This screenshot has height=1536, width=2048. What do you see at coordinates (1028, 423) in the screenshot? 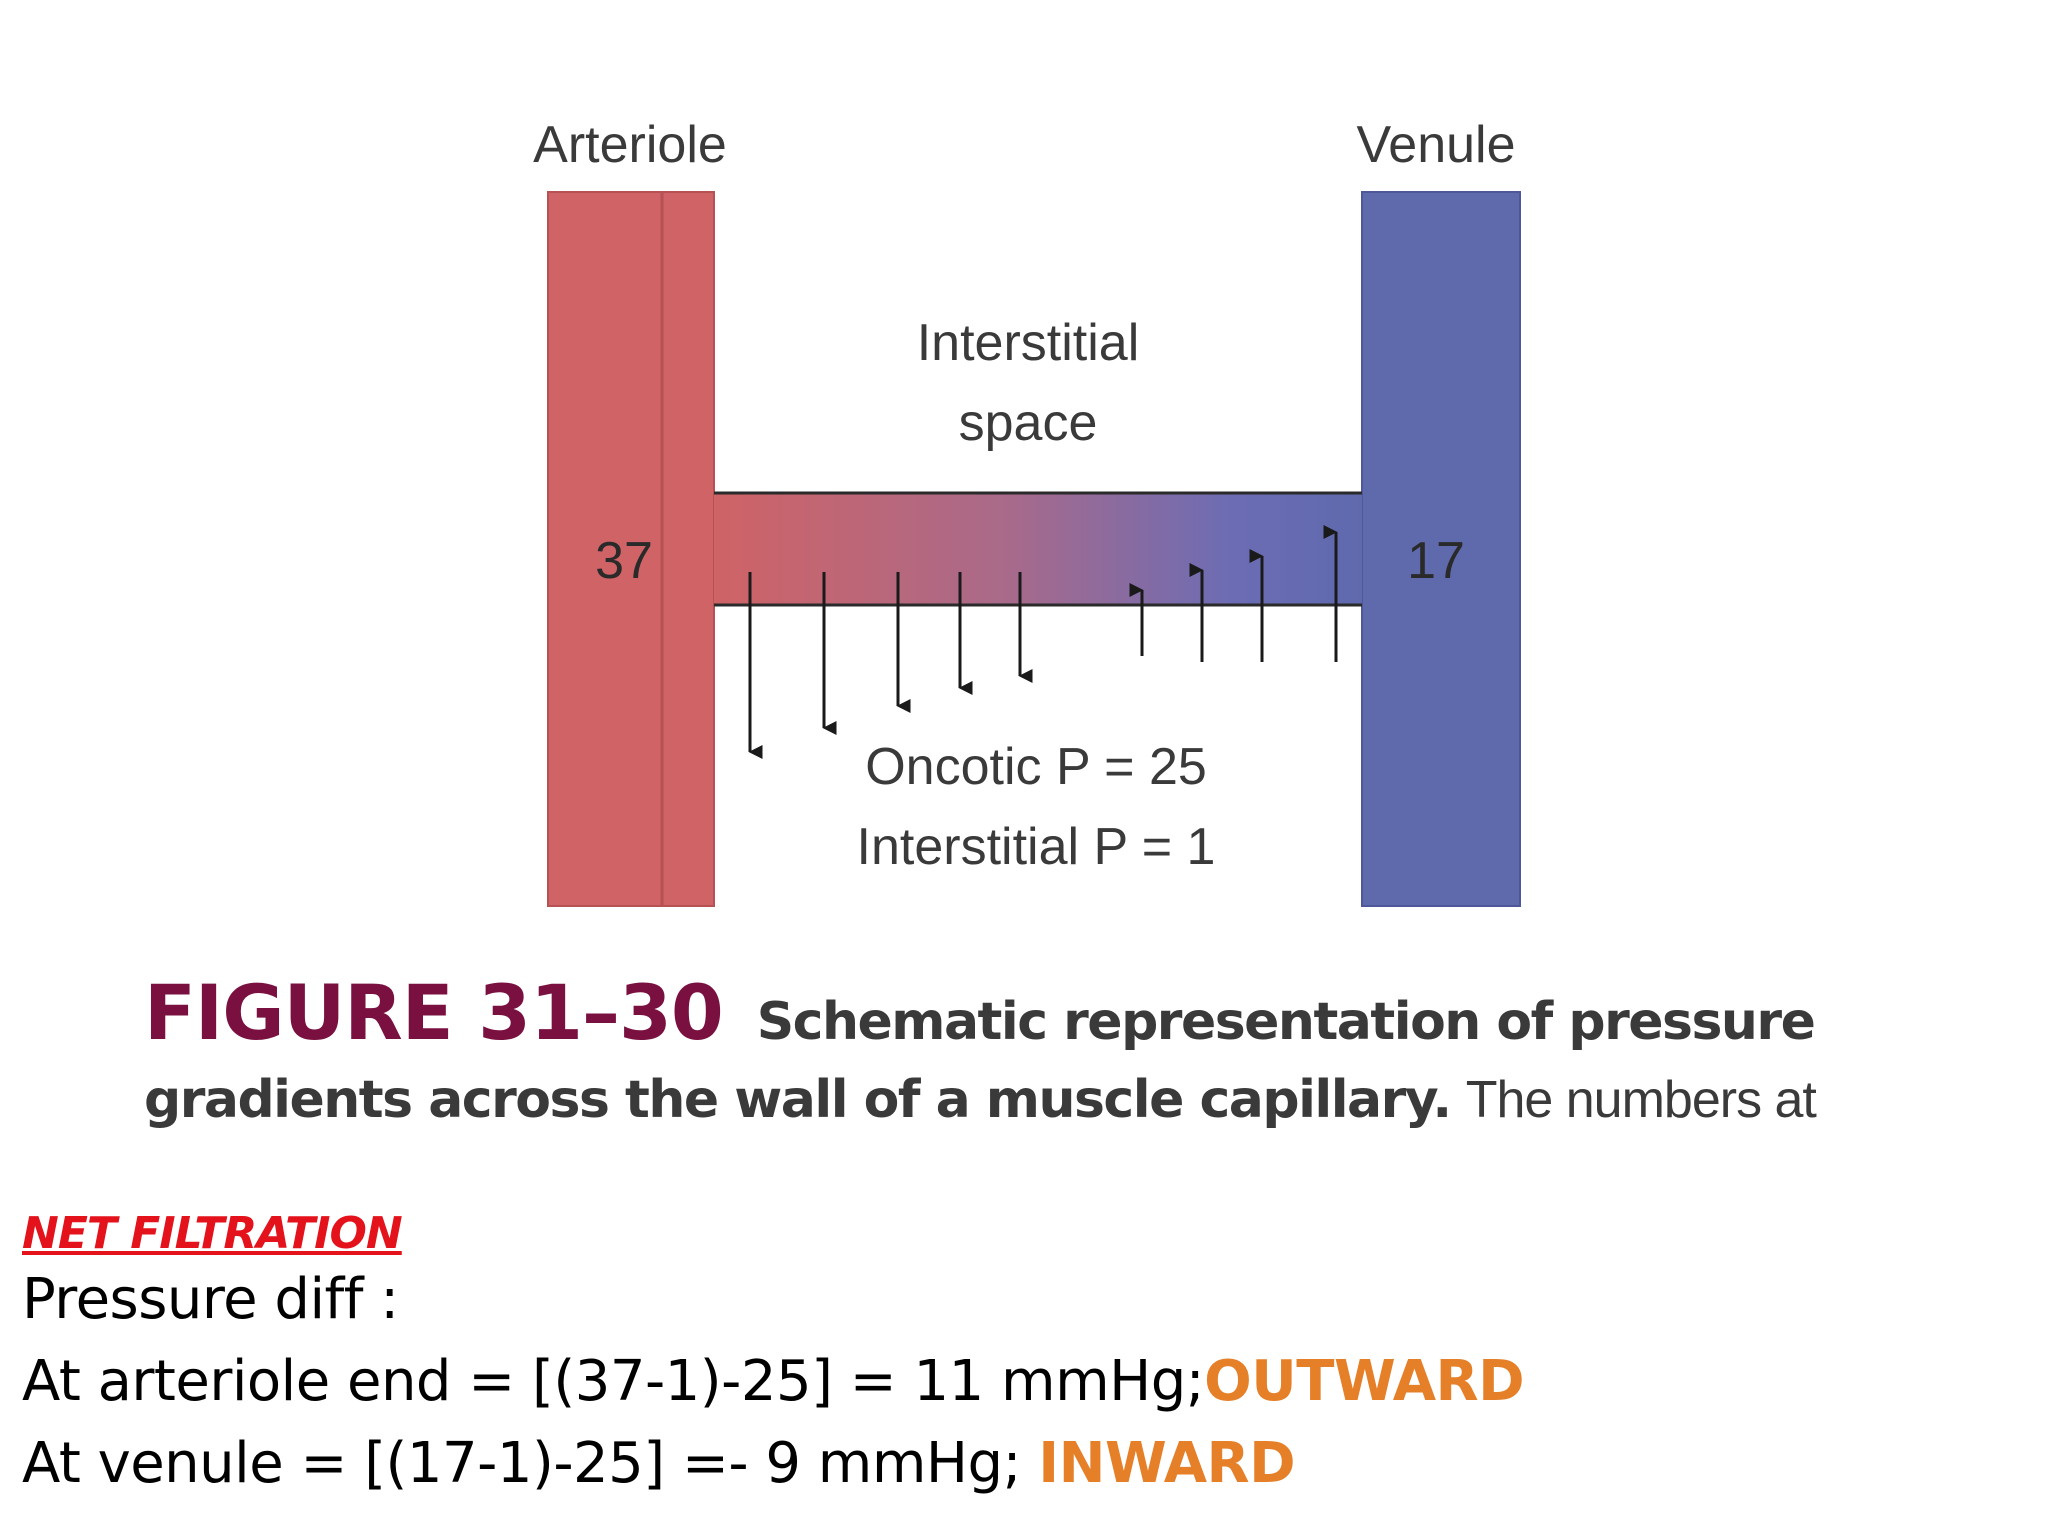
I see `interstitial-space-label-line2: space` at bounding box center [1028, 423].